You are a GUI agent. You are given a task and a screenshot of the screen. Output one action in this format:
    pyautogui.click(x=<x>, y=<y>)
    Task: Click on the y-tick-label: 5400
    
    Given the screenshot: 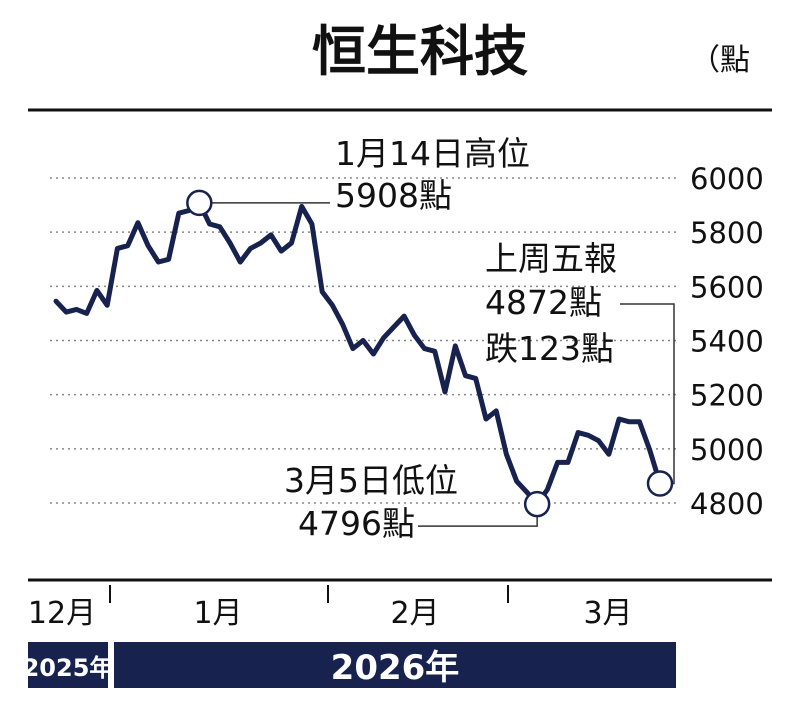 What is the action you would take?
    pyautogui.click(x=727, y=342)
    